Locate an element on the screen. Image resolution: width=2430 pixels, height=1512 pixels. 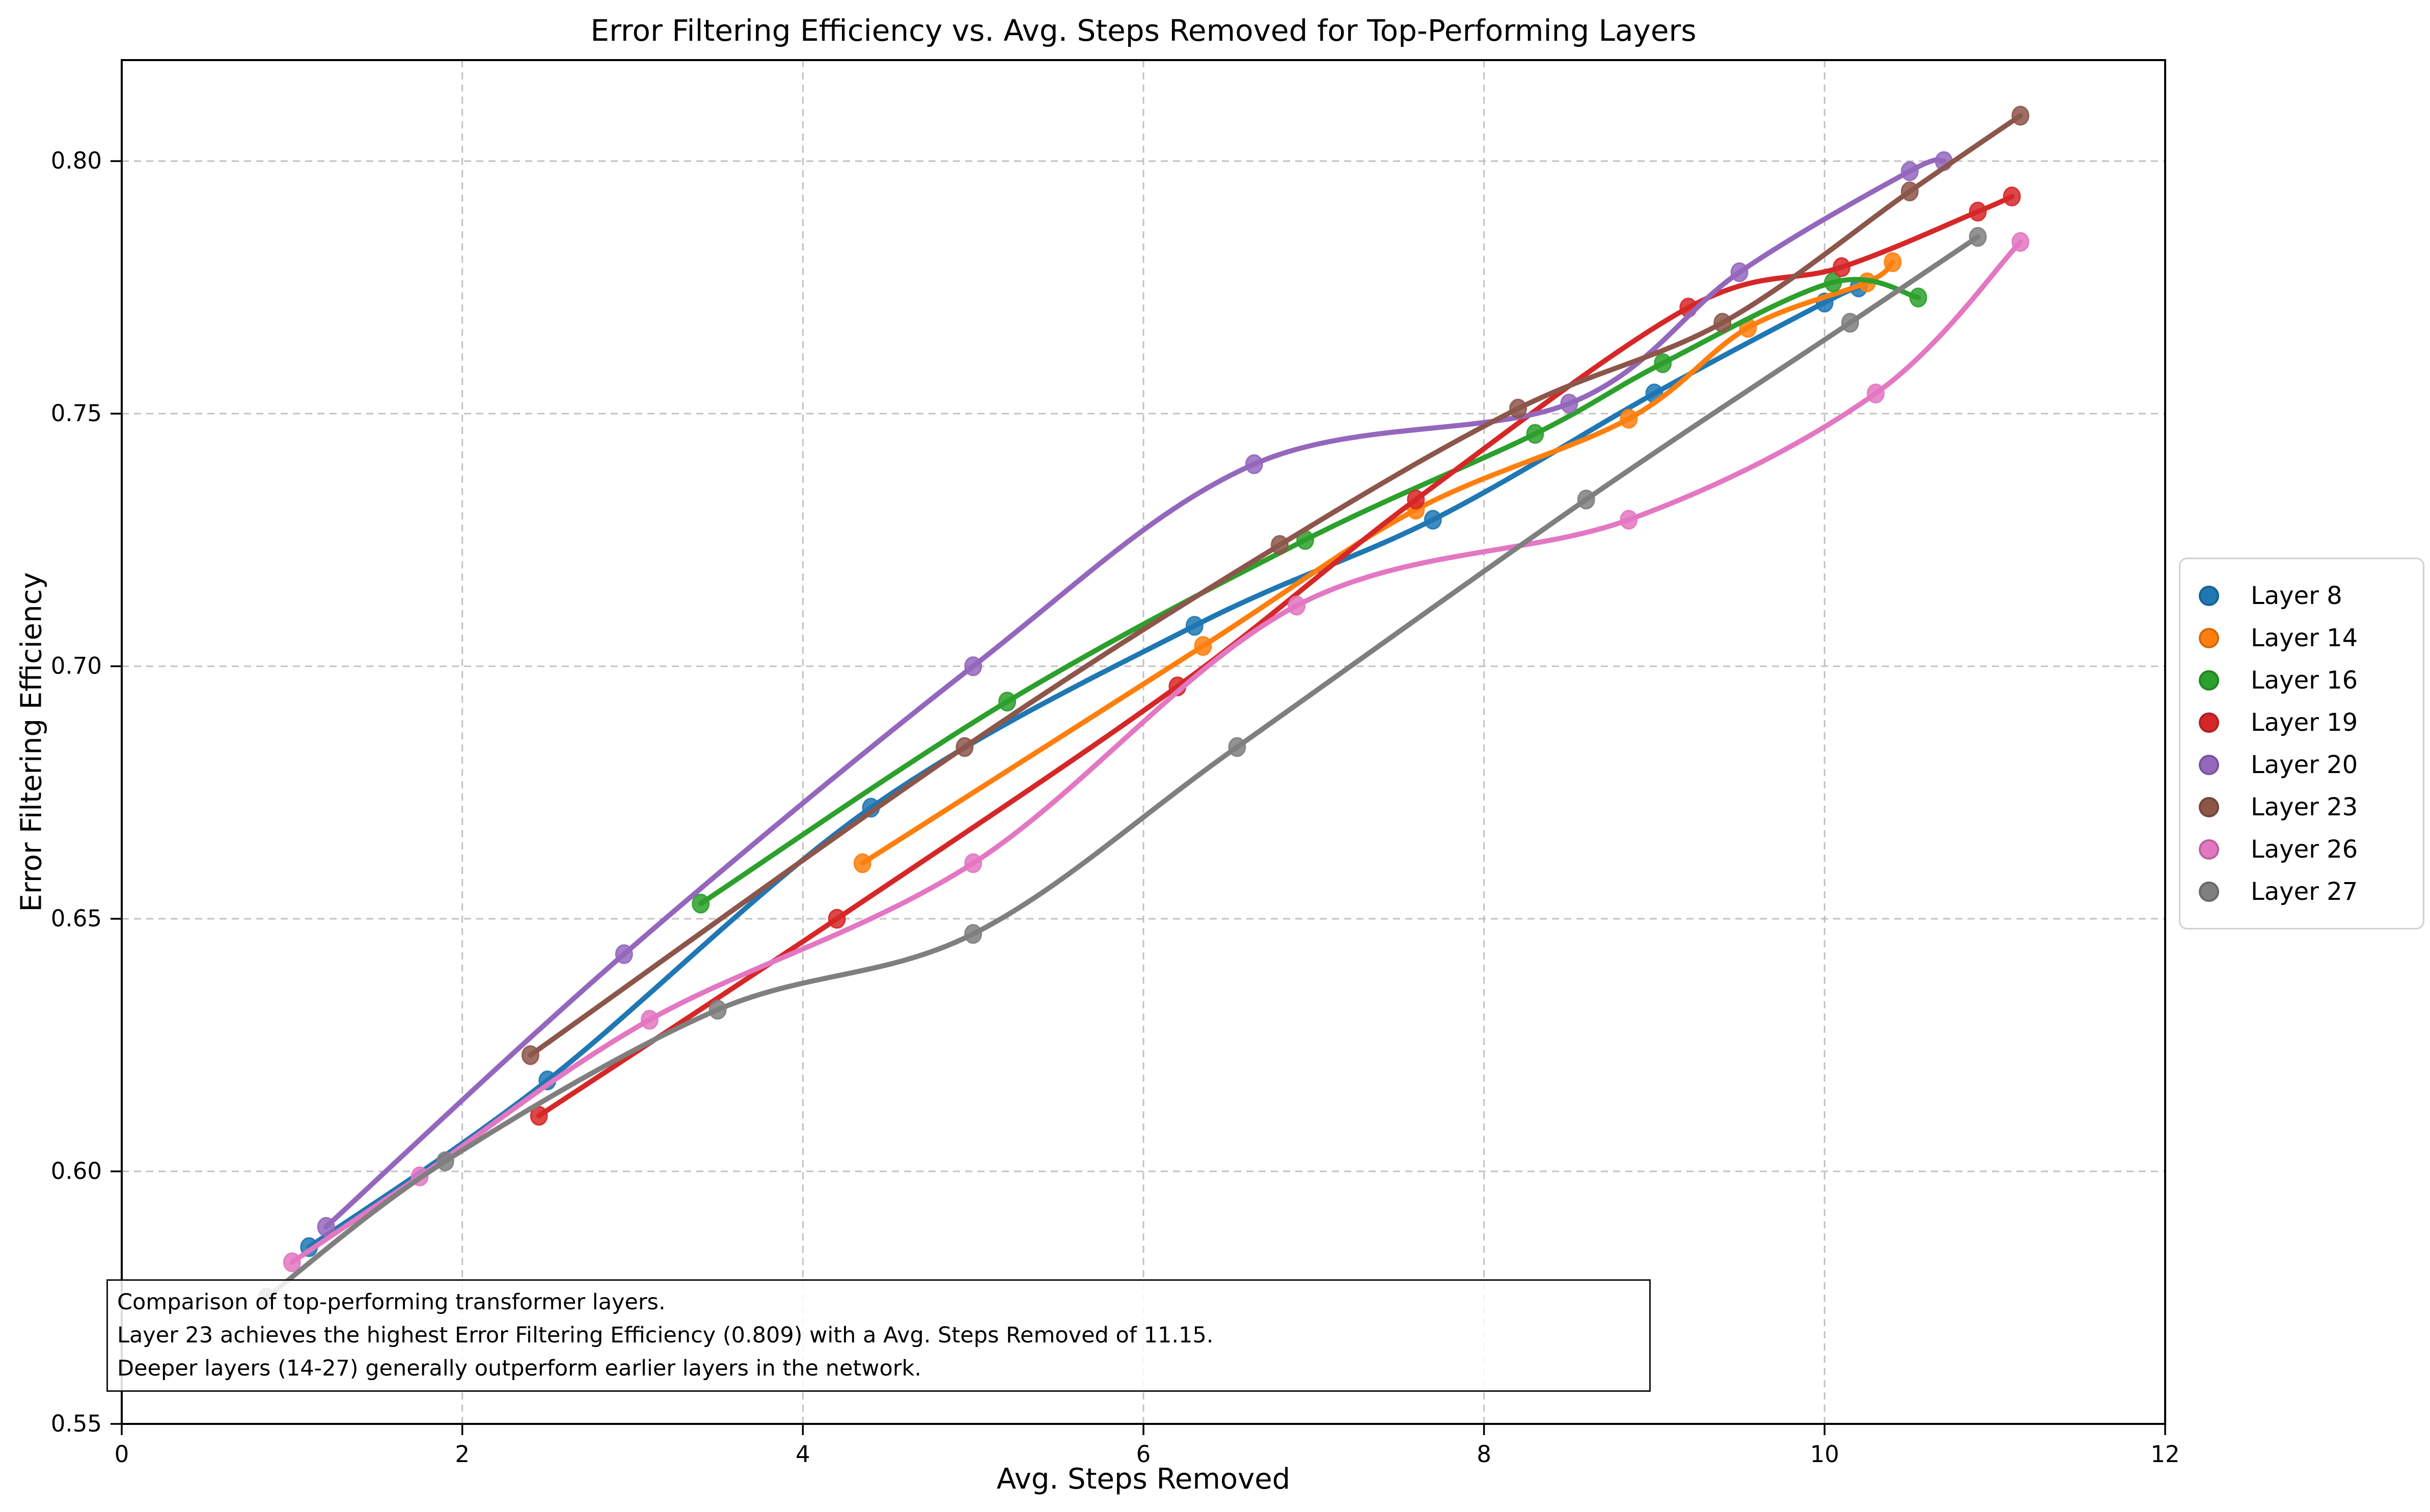
legend-label: Layer 16 is located at coordinates (2304, 680).